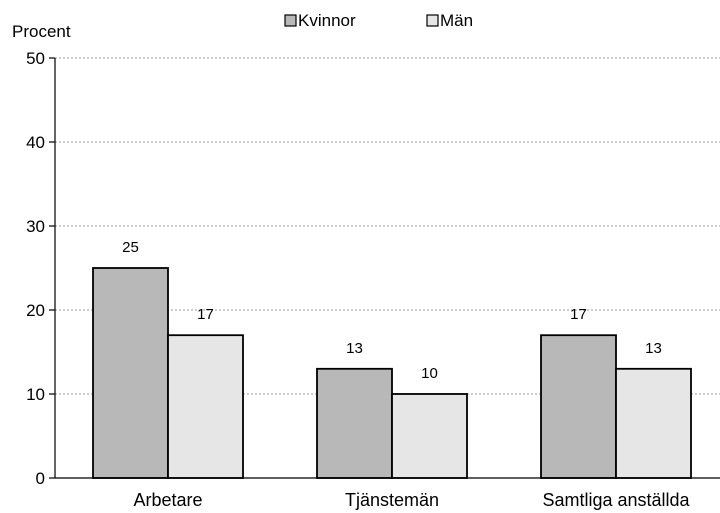 This screenshot has width=720, height=513. Describe the element at coordinates (35, 142) in the screenshot. I see `y-tick-label: 40` at that location.